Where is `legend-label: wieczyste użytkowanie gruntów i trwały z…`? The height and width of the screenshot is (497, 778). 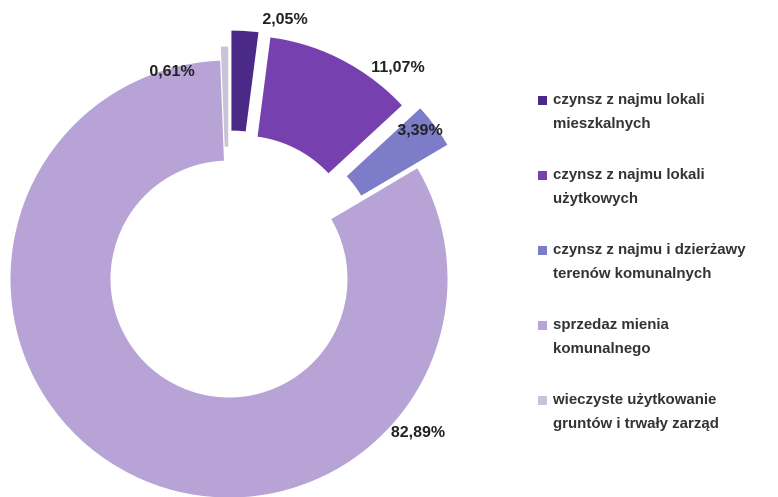 legend-label: wieczyste użytkowanie gruntów i trwały z… is located at coordinates (636, 411).